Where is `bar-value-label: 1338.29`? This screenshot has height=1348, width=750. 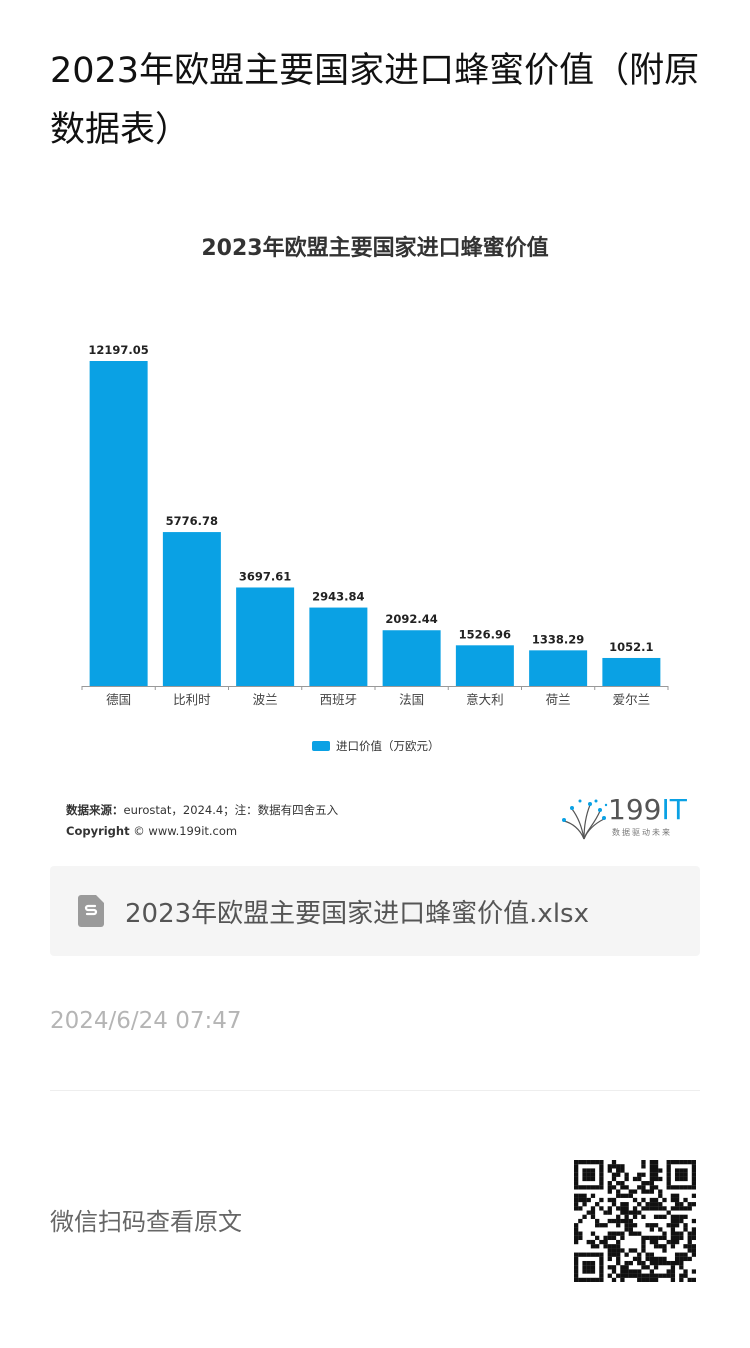
bar-value-label: 1338.29 is located at coordinates (558, 639).